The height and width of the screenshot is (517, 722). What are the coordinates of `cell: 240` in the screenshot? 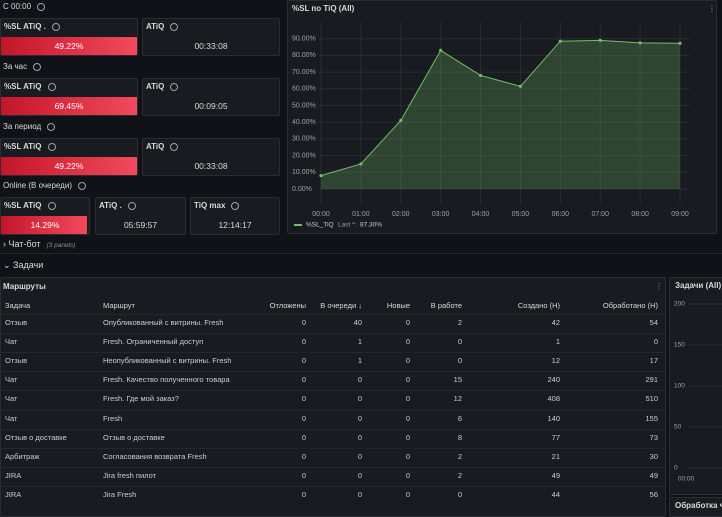 It's located at (553, 380).